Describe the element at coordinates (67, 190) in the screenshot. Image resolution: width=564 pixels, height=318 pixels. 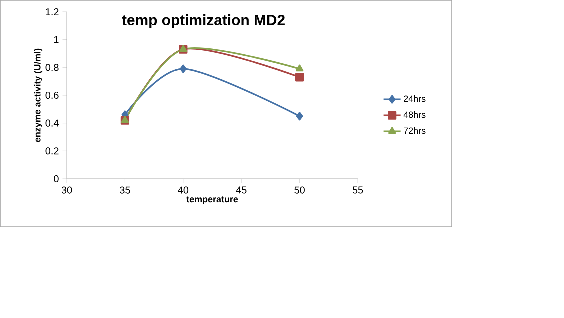
I see `x-tick-label: 30` at that location.